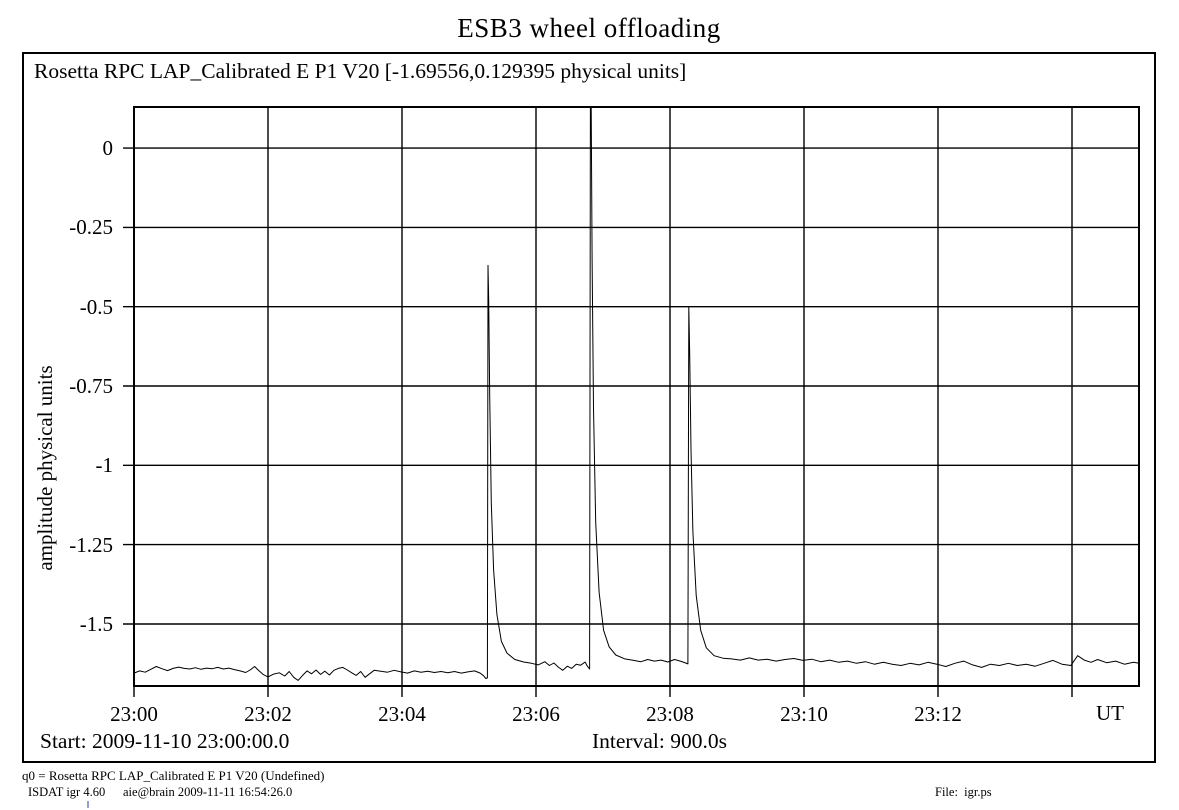 The width and height of the screenshot is (1179, 810). What do you see at coordinates (96, 306) in the screenshot?
I see `y-tick-label: -0.5` at bounding box center [96, 306].